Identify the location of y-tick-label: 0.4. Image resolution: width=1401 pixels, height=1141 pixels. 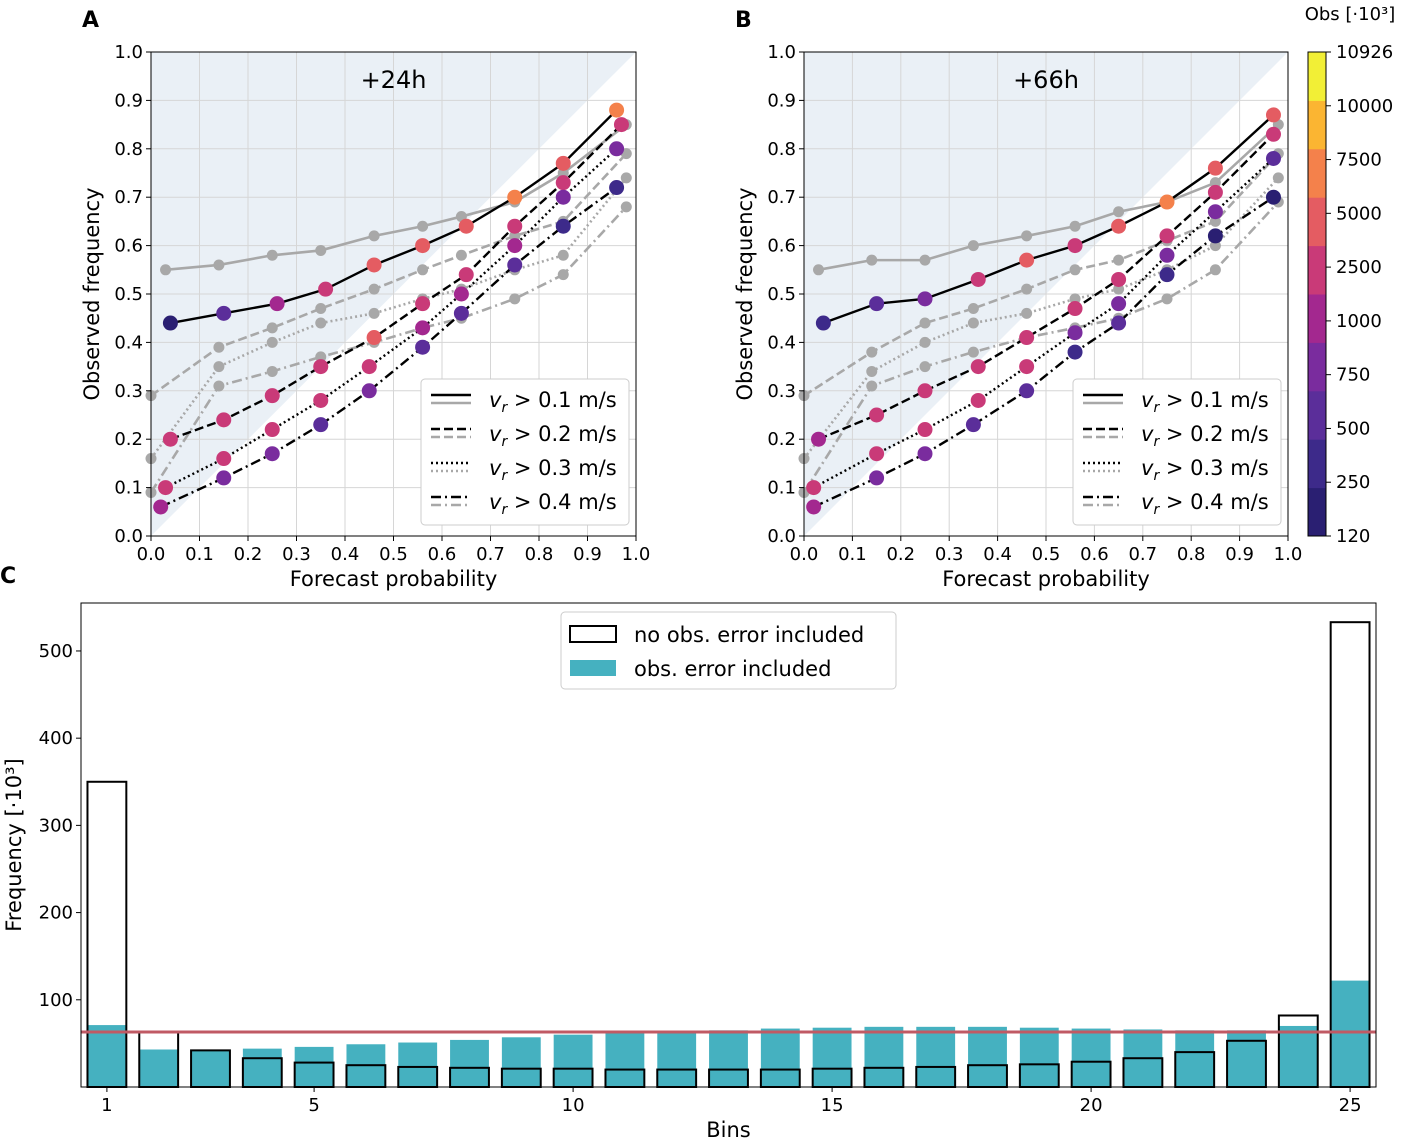
(781, 342).